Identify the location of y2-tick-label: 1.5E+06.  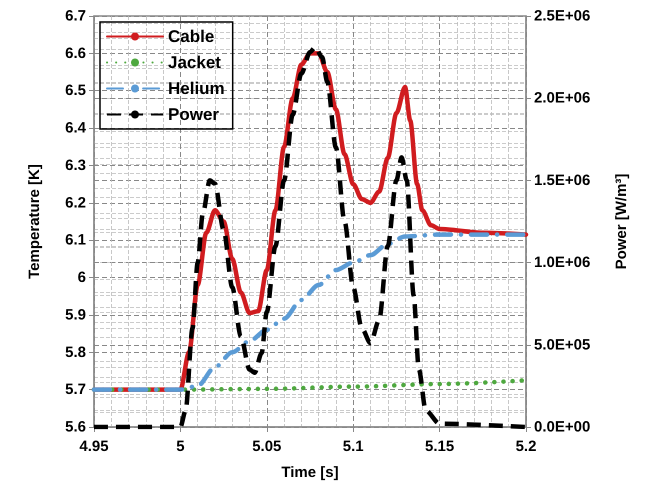
(562, 180).